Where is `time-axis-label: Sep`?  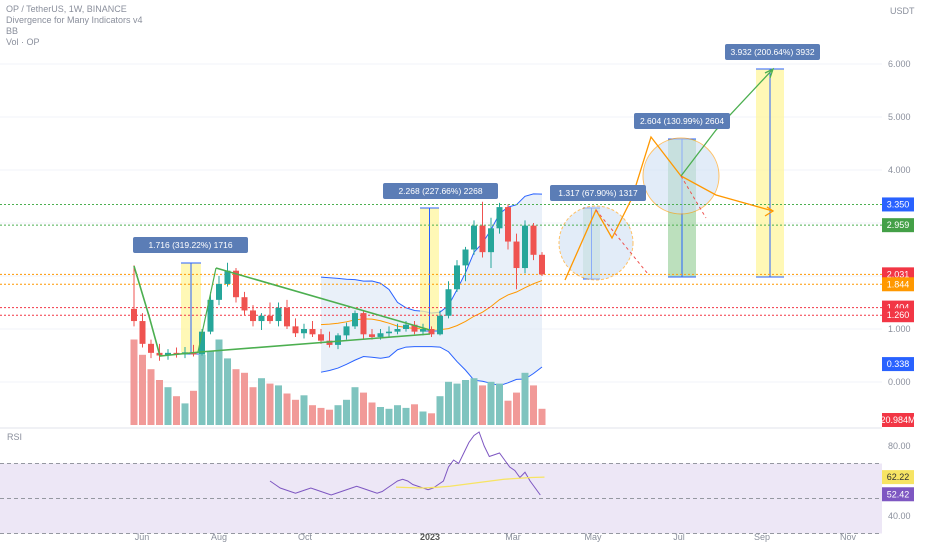 time-axis-label: Sep is located at coordinates (762, 537).